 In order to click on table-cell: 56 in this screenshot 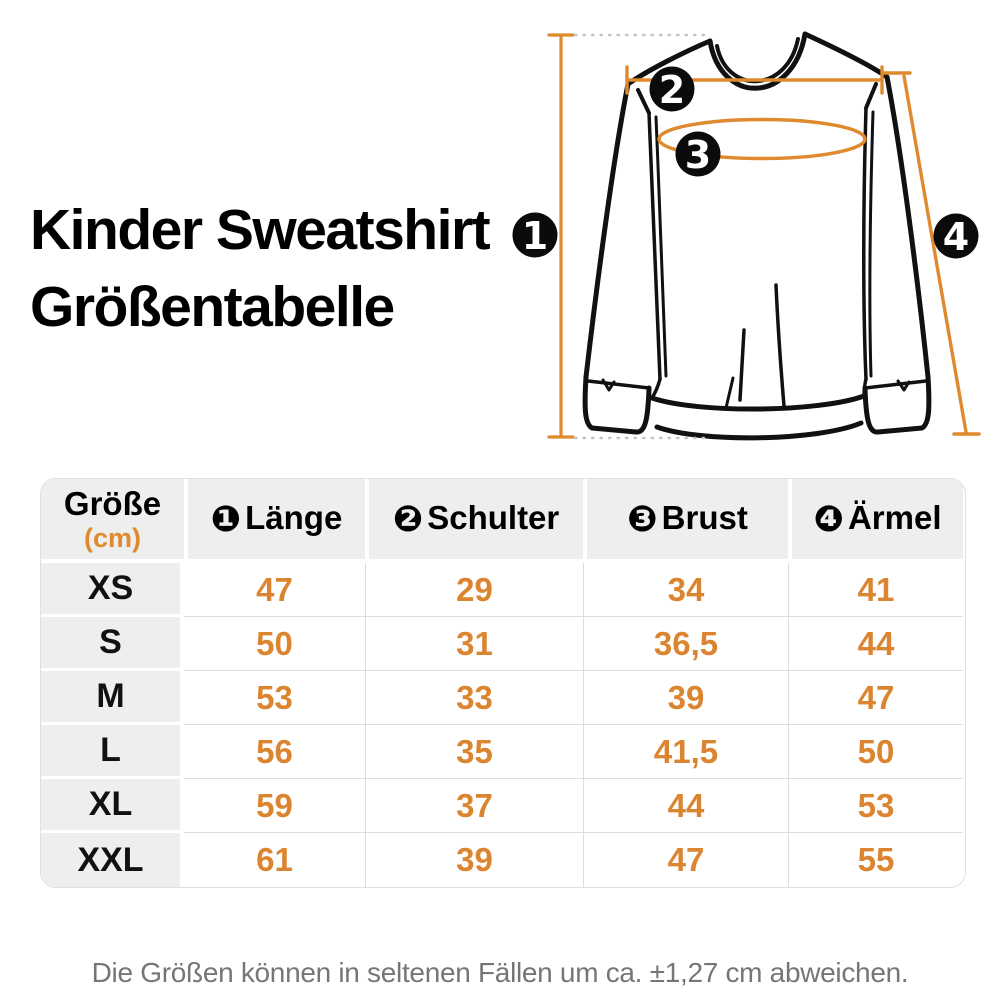, I will do `click(274, 752)`.